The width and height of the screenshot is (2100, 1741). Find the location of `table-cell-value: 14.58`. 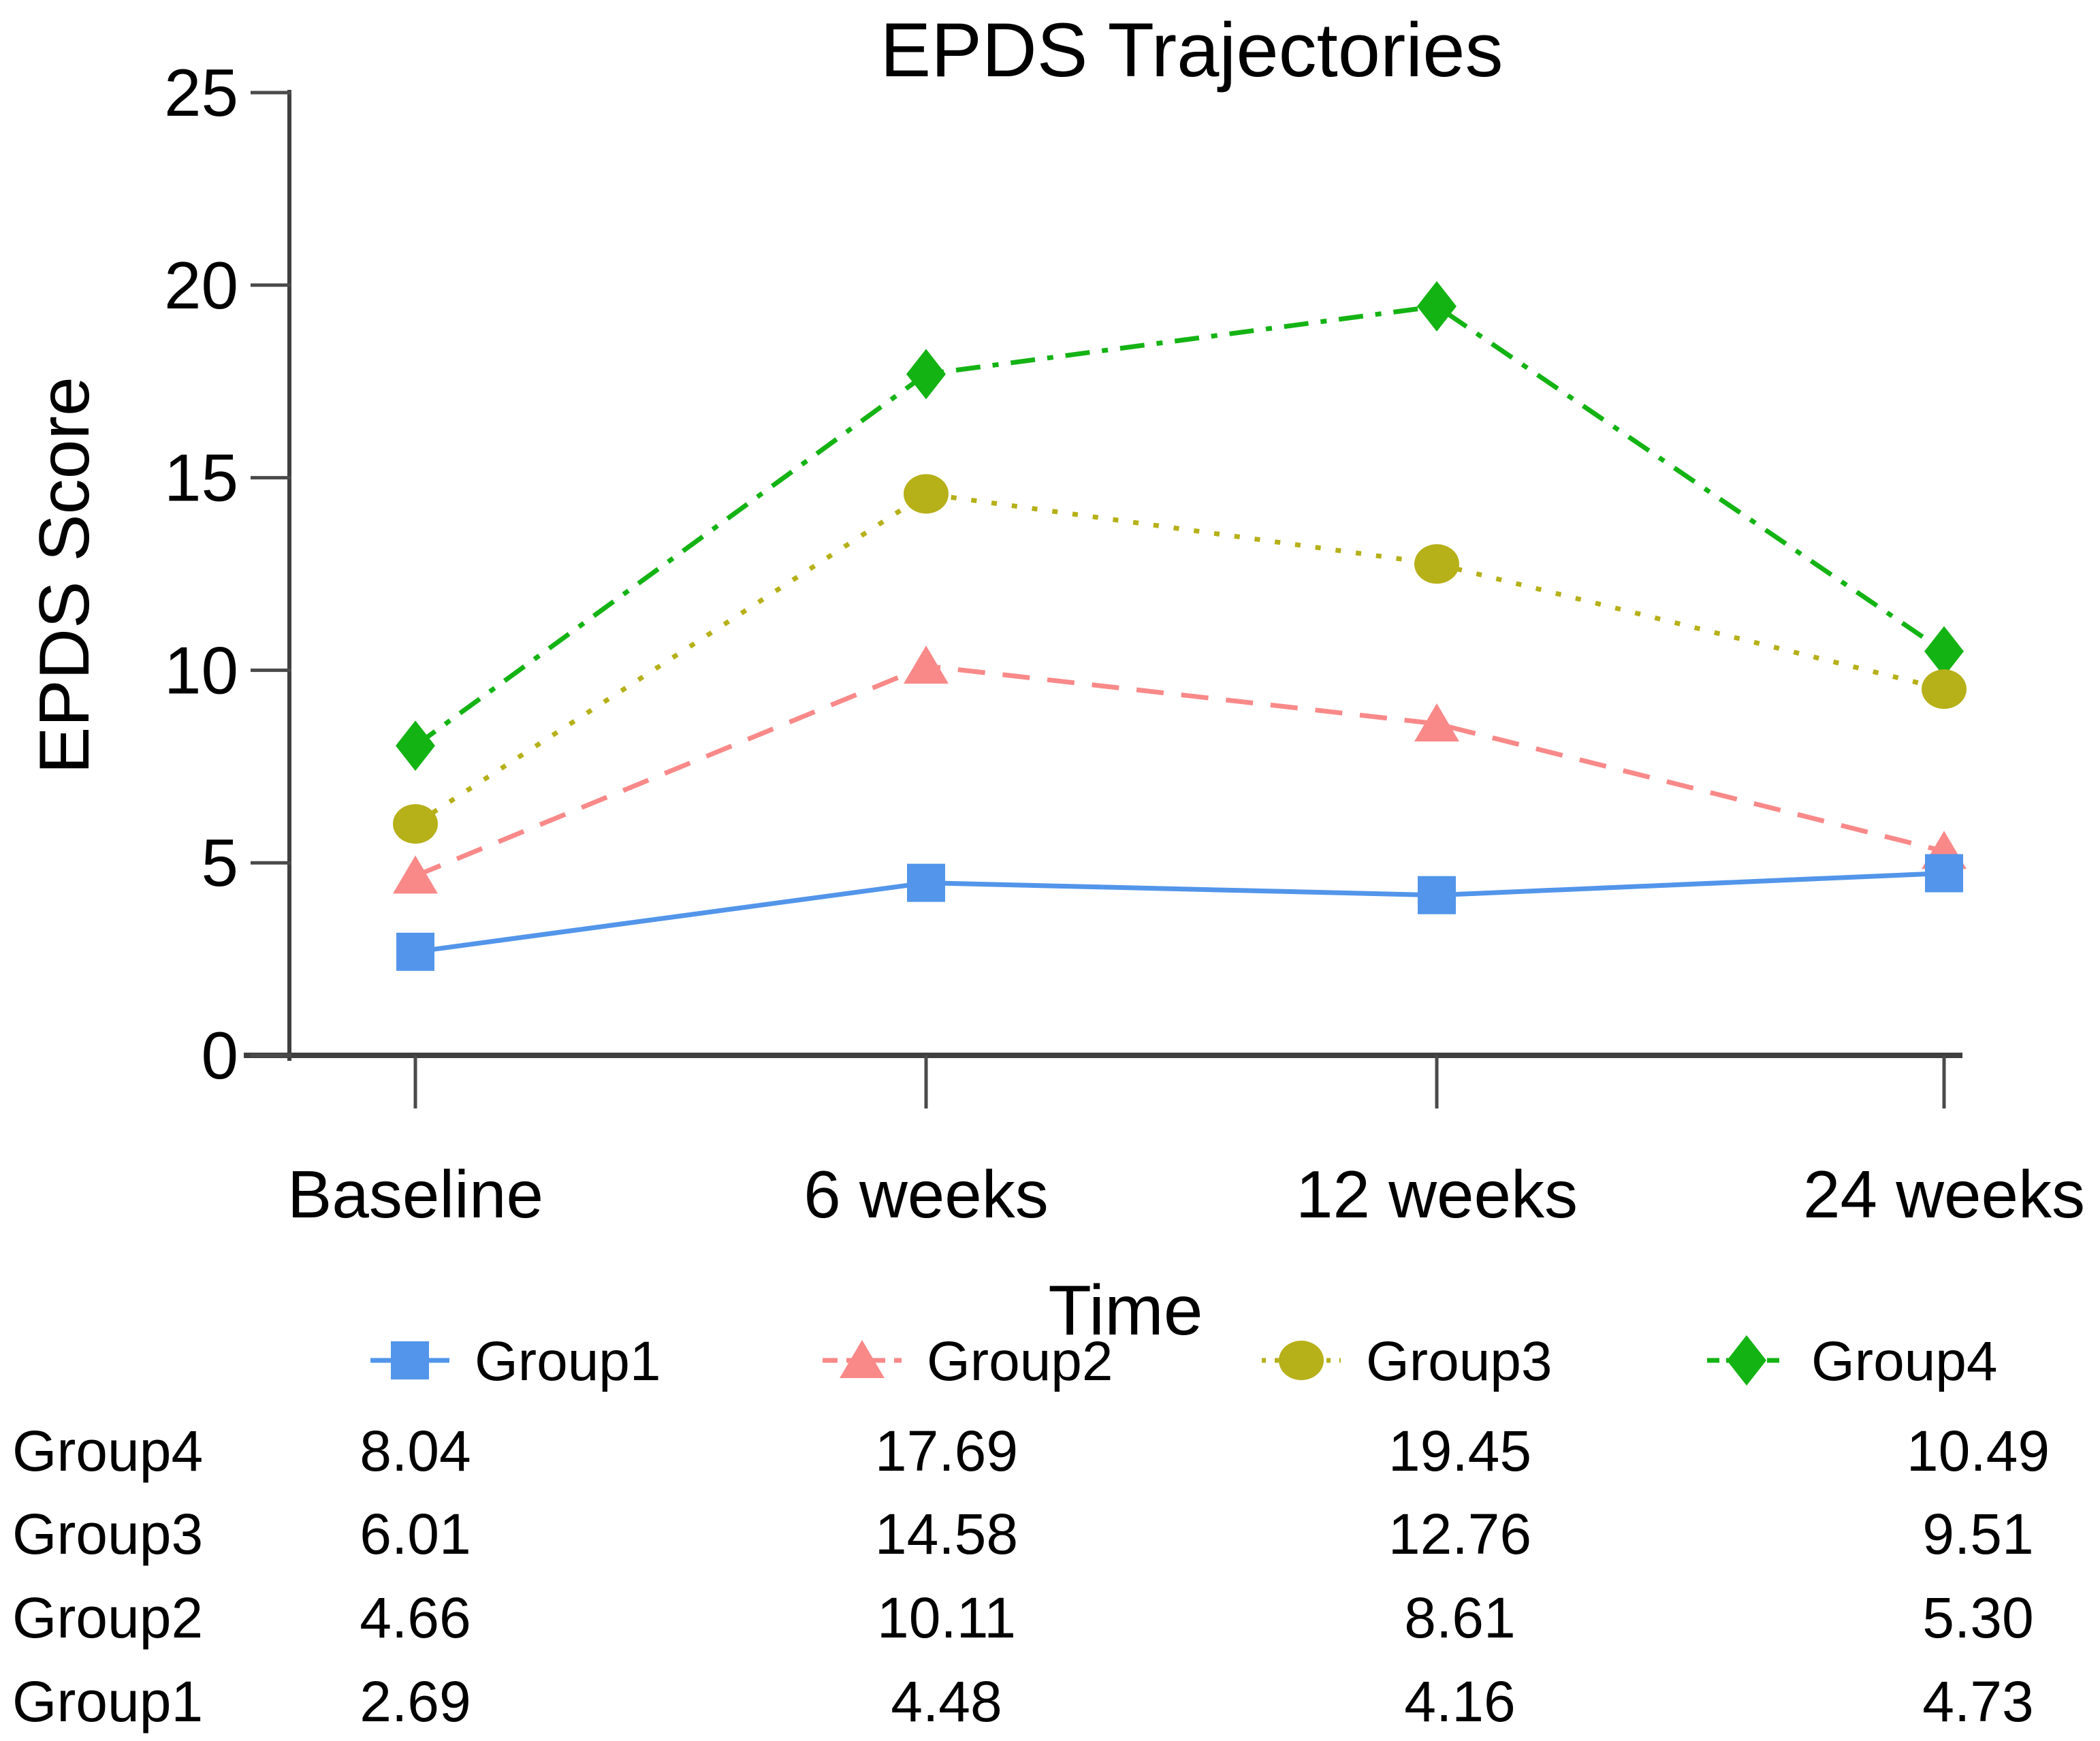

table-cell-value: 14.58 is located at coordinates (947, 1534).